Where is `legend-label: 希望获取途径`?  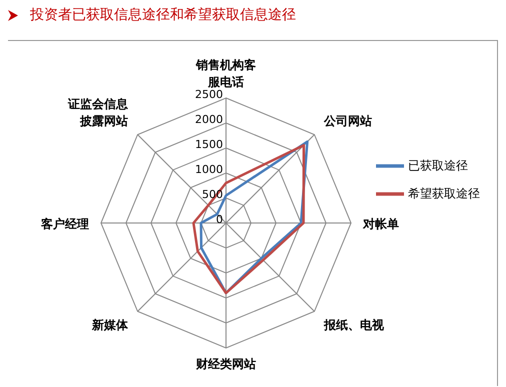 legend-label: 希望获取途径 is located at coordinates (444, 193).